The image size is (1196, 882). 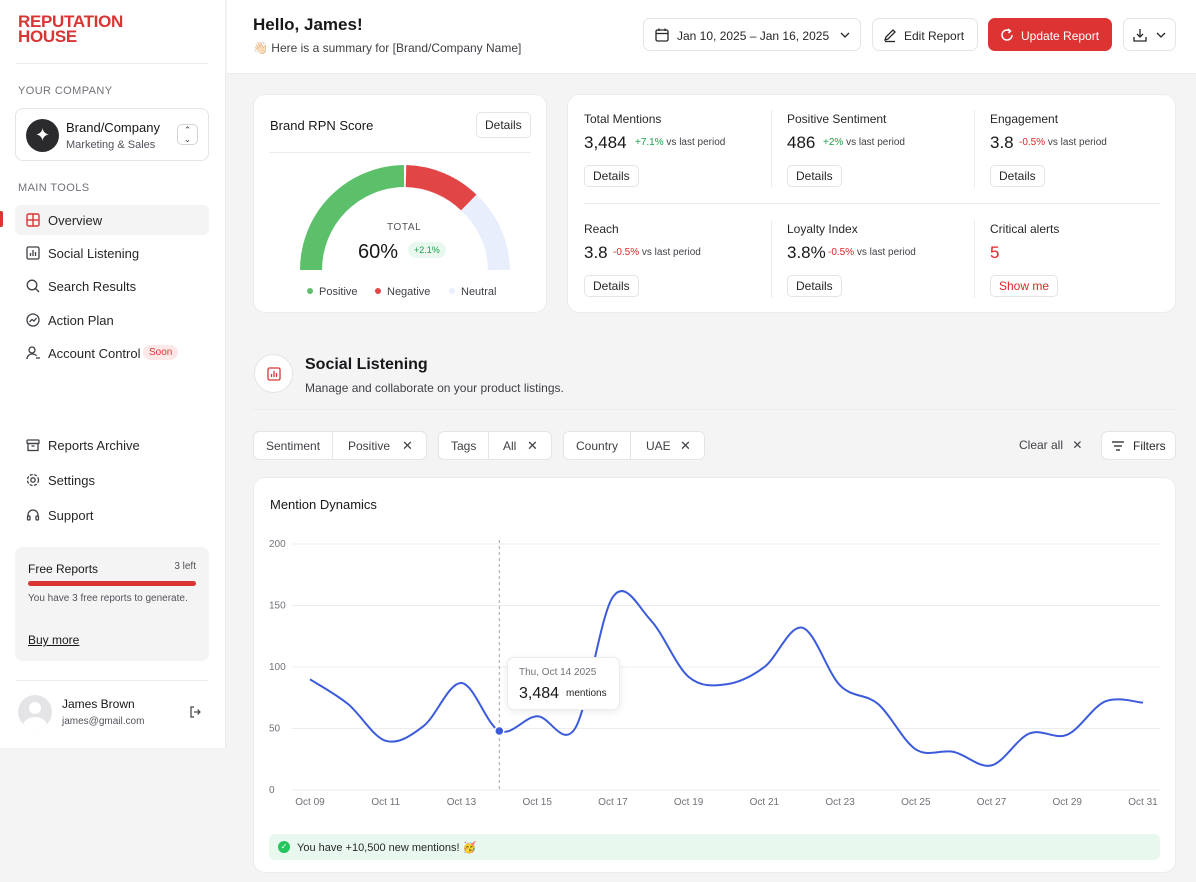 I want to click on download-icon, so click(x=1140, y=35).